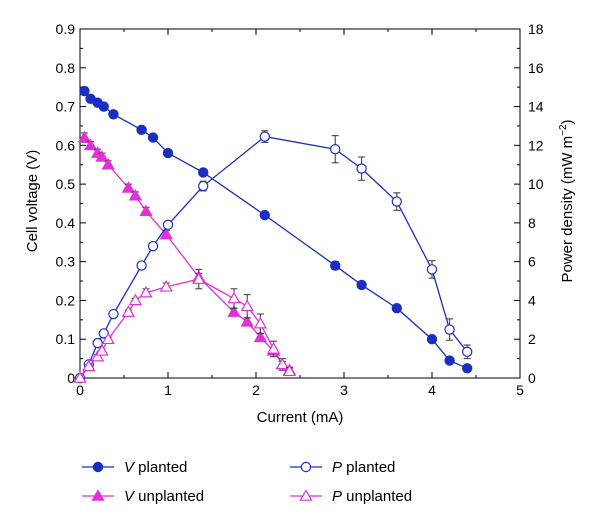 Image resolution: width=600 pixels, height=528 pixels. I want to click on y-left-tick-label: 0.6, so click(66, 145).